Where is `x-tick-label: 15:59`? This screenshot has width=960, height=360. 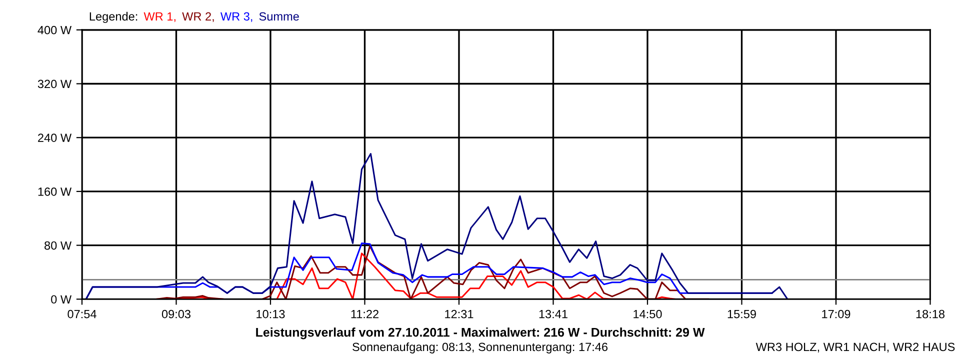
x-tick-label: 15:59 is located at coordinates (742, 314).